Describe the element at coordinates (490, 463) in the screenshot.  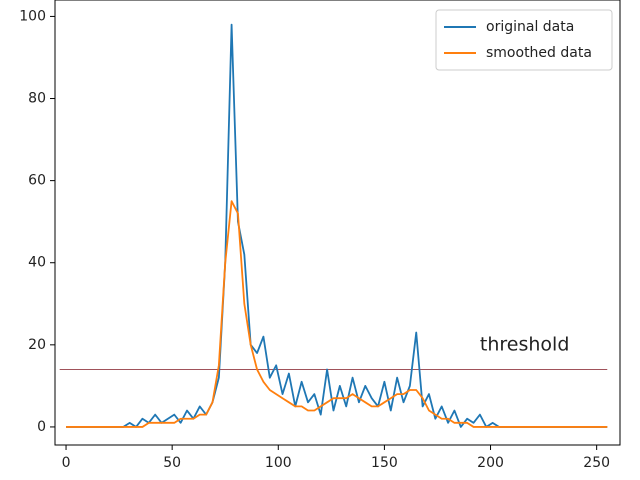
I see `x-tick-label: 200` at that location.